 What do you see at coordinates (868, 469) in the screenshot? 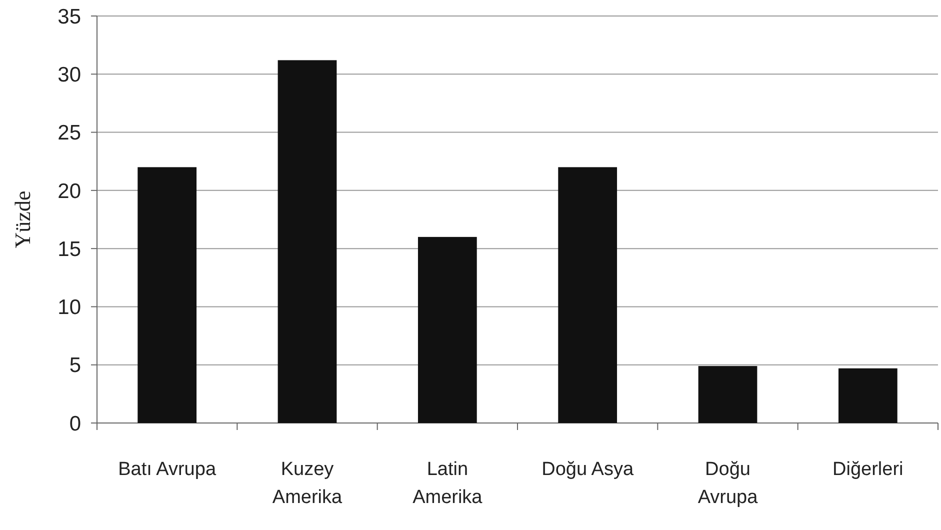
I see `x-tick-label: Diğerleri` at bounding box center [868, 469].